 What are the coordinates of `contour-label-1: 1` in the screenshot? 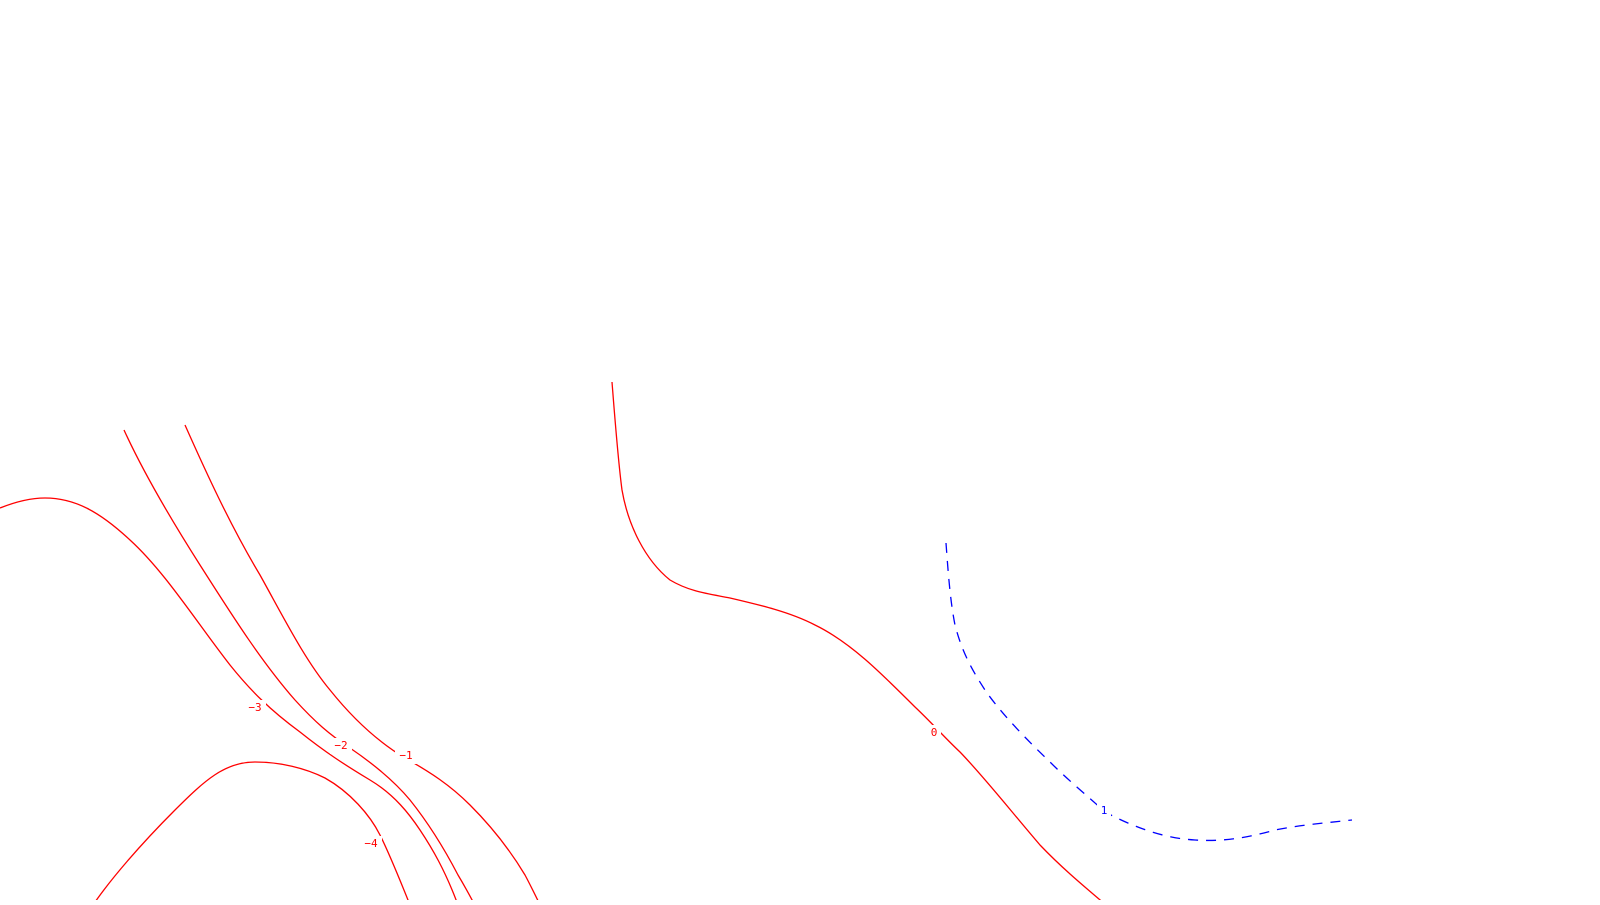 It's located at (1104, 810).